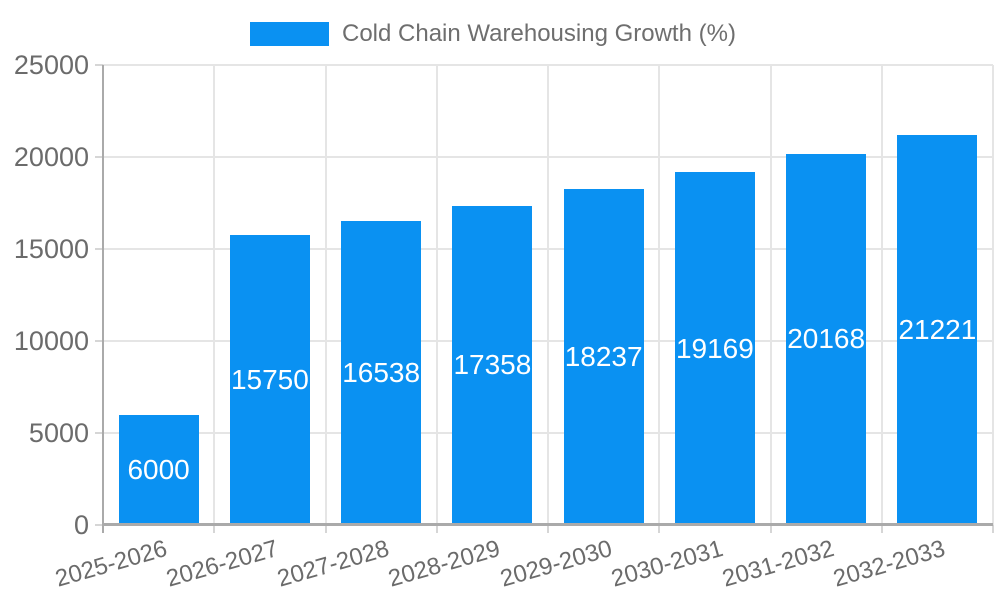  What do you see at coordinates (51, 157) in the screenshot?
I see `y-tick-label: 20000` at bounding box center [51, 157].